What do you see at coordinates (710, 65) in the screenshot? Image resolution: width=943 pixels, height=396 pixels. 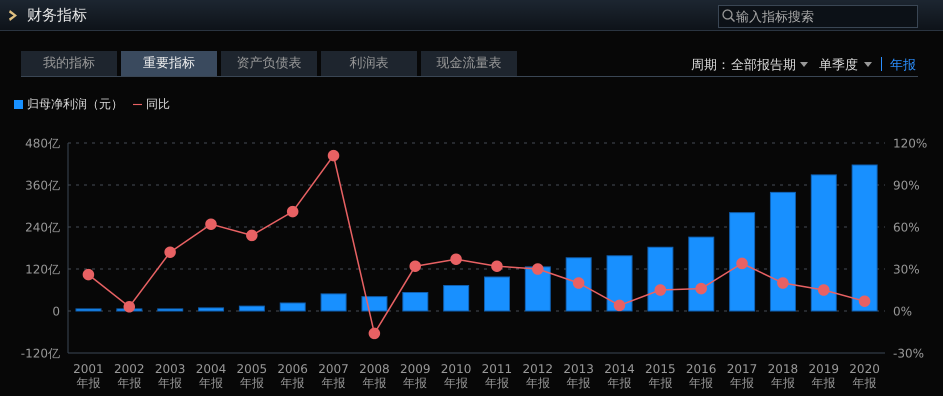 I see `text: 周期：` at bounding box center [710, 65].